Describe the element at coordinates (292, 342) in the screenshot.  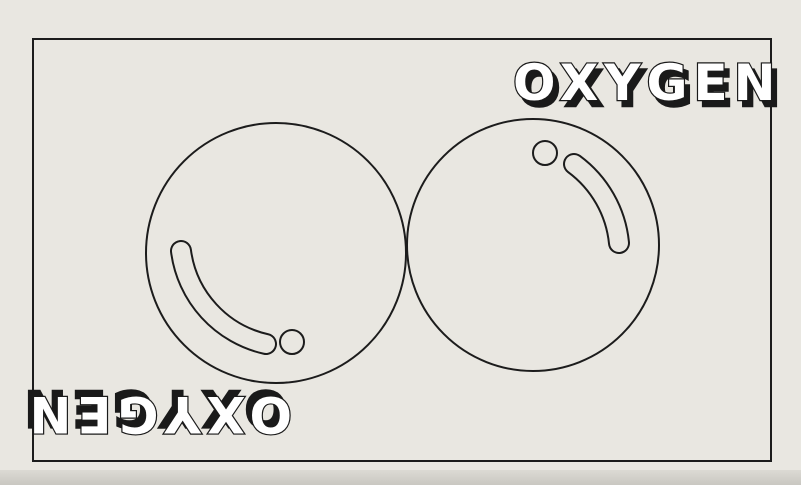
I see `left-atom-highlight-dot` at that location.